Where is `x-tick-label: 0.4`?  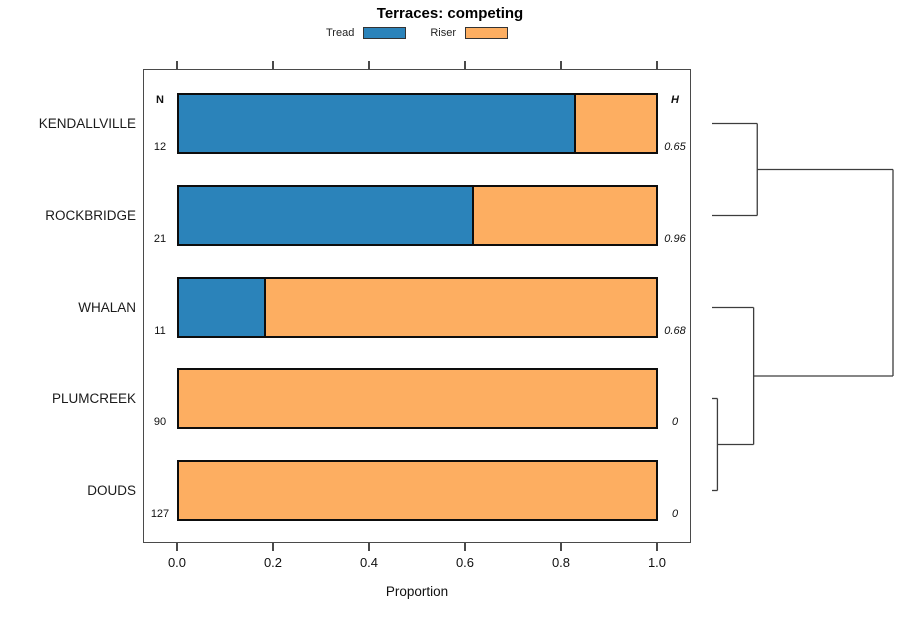
x-tick-label: 0.4 is located at coordinates (369, 562).